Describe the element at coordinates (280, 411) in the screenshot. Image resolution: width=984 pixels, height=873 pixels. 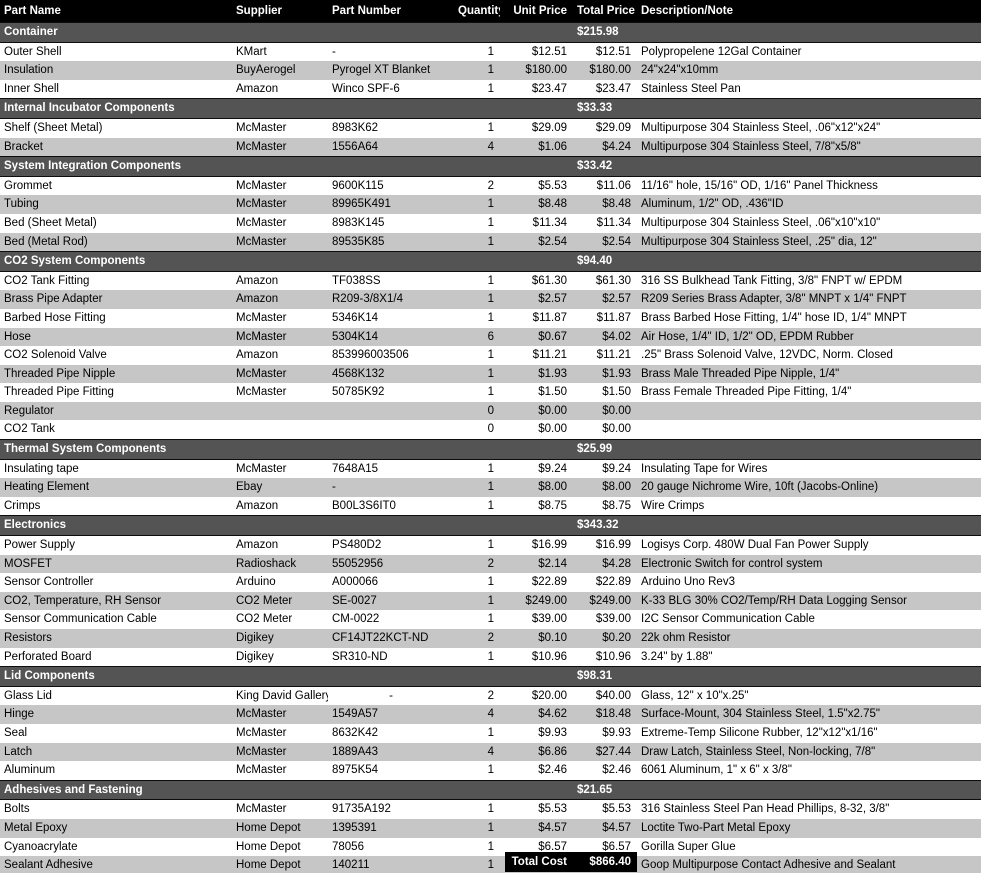
I see `cell-supplier` at that location.